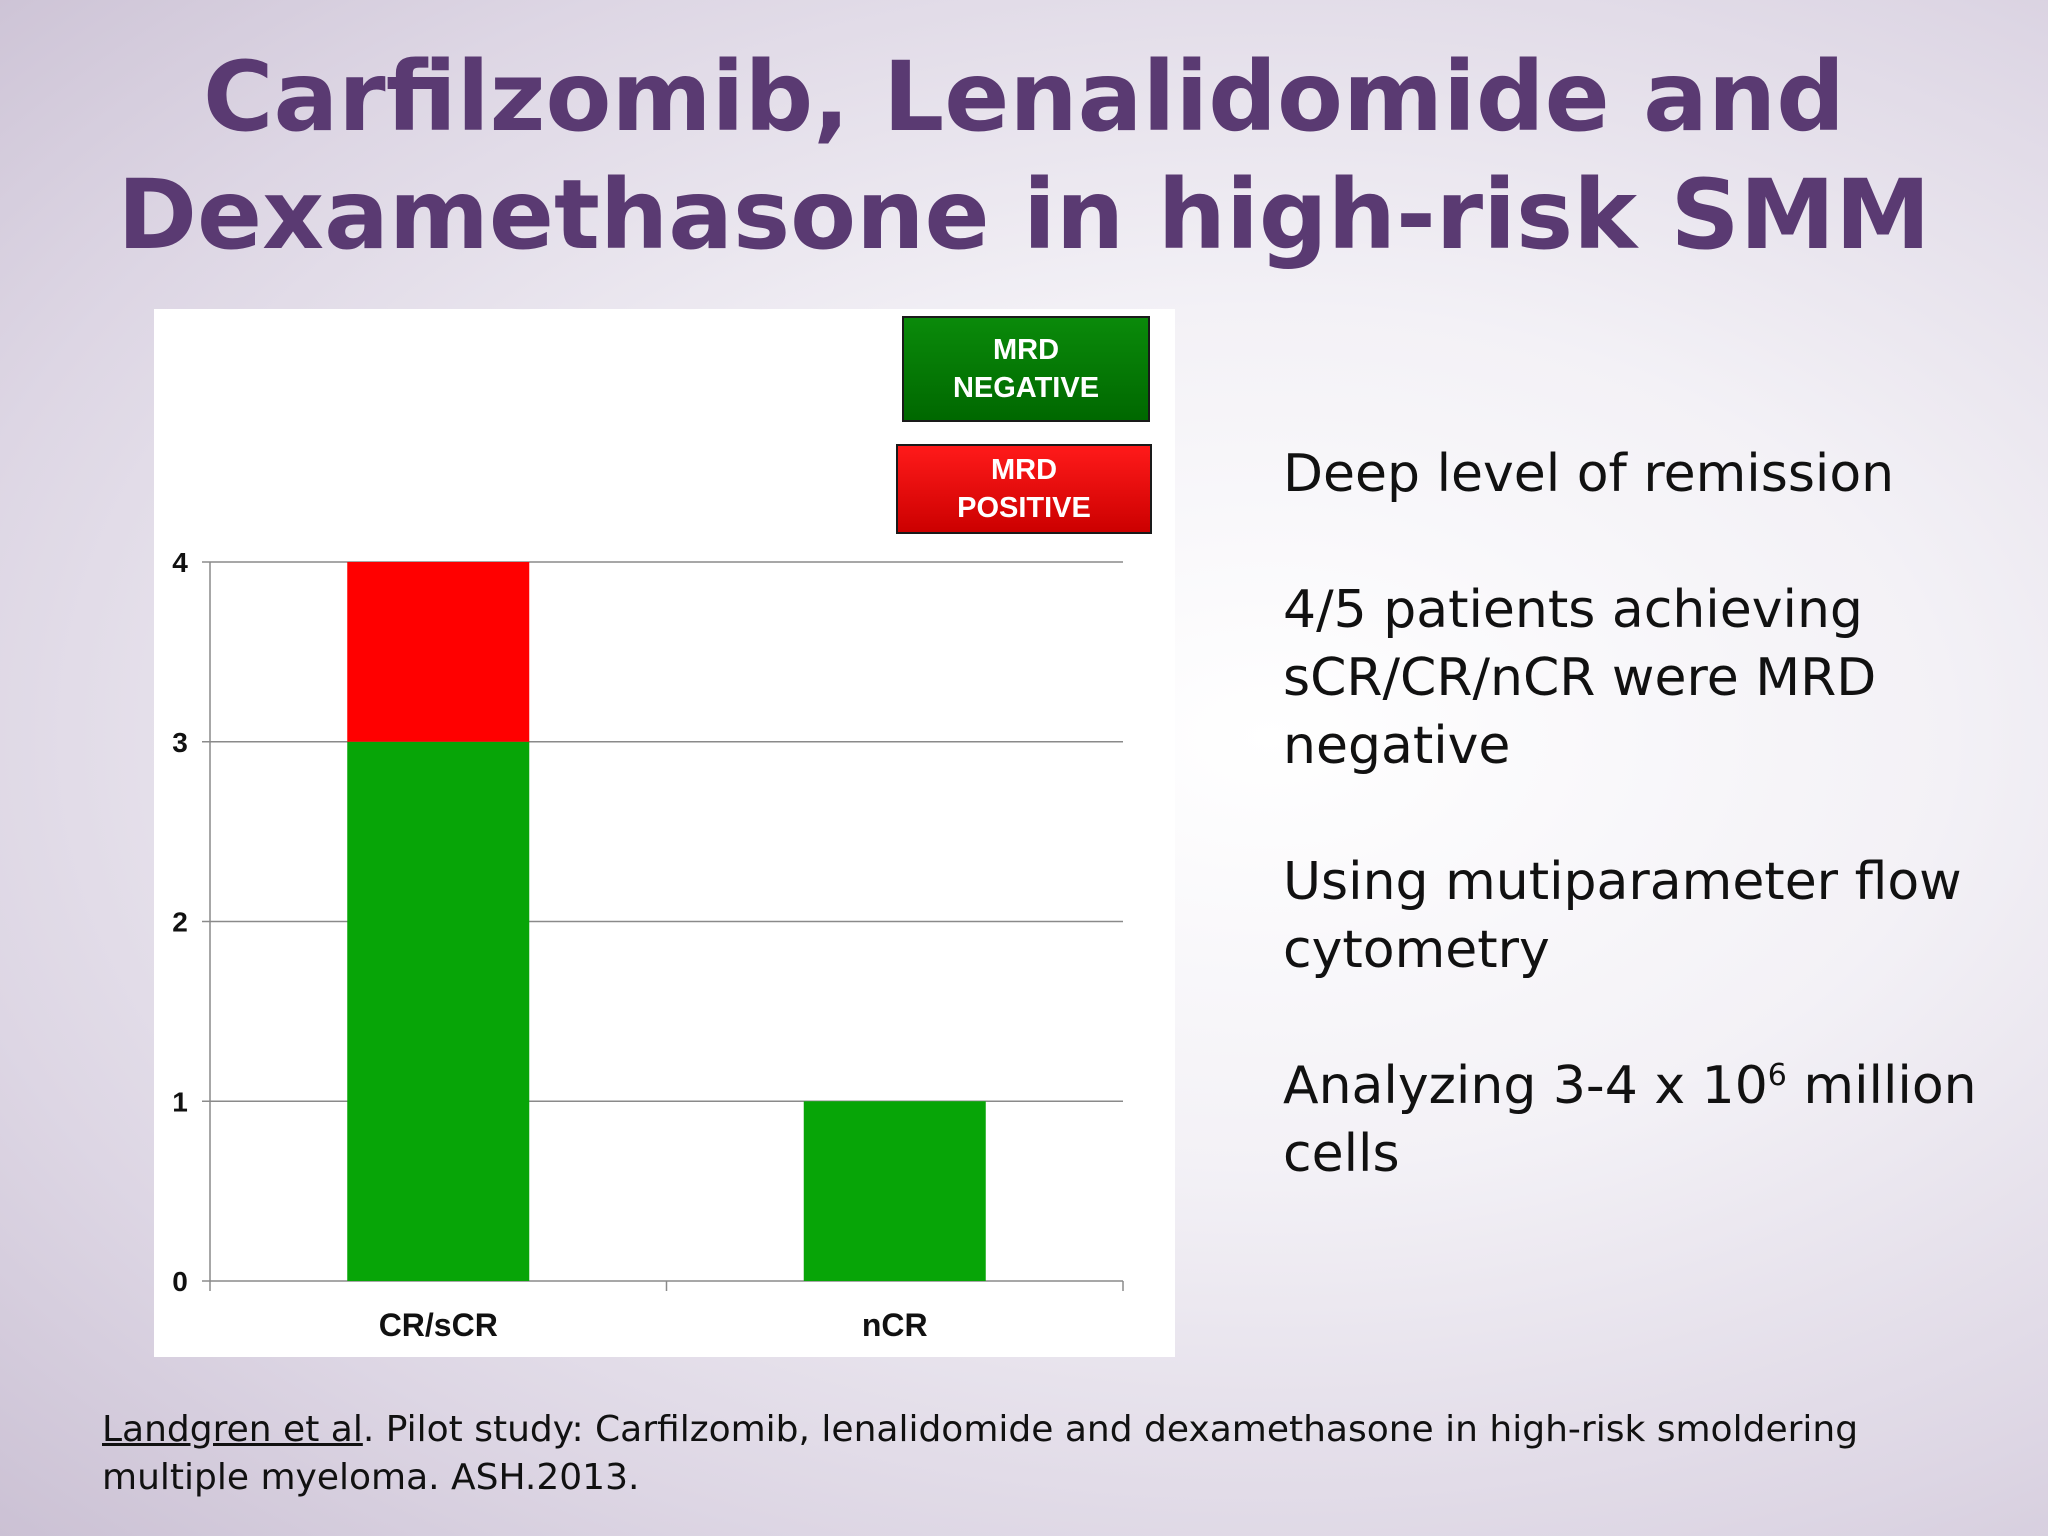  What do you see at coordinates (1622, 916) in the screenshot?
I see `bullet-flow-cytometry: Using mutiparameter flow cytometry` at bounding box center [1622, 916].